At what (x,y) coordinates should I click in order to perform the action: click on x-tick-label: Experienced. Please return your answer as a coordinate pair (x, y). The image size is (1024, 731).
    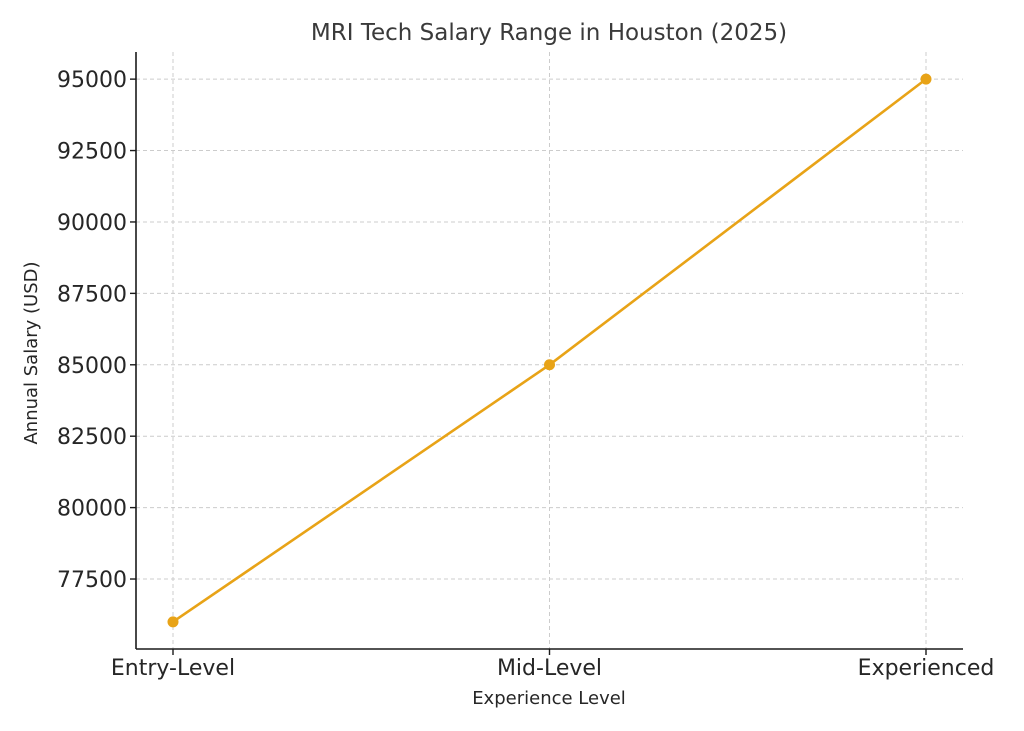
    Looking at the image, I should click on (926, 668).